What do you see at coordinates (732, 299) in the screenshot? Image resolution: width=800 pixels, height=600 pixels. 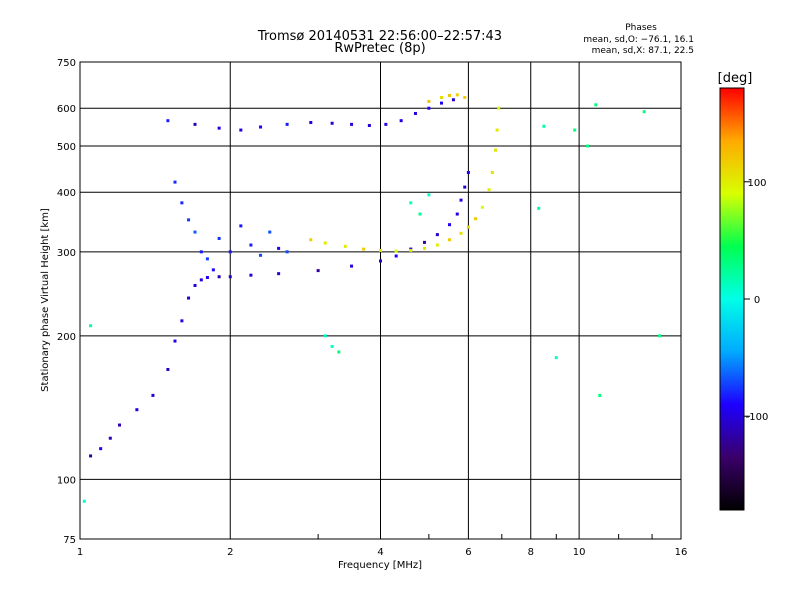 I see `colorbar-gradient` at bounding box center [732, 299].